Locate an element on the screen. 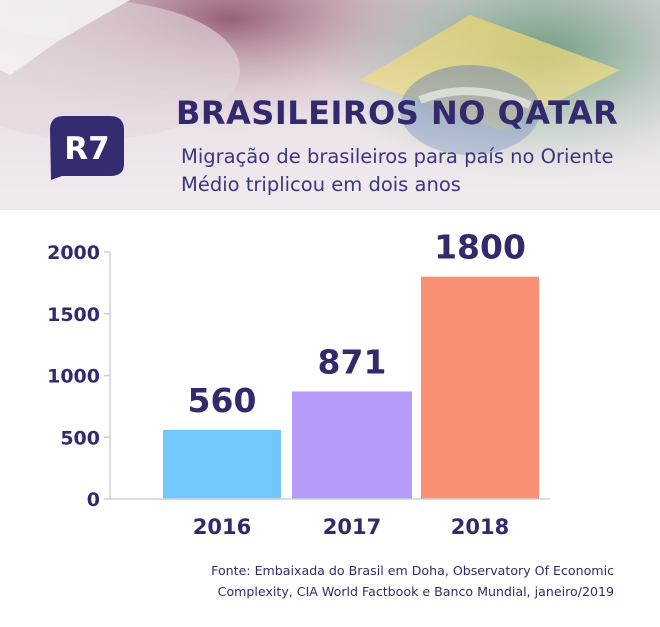 The height and width of the screenshot is (627, 660). data-label-2017: 871 is located at coordinates (352, 361).